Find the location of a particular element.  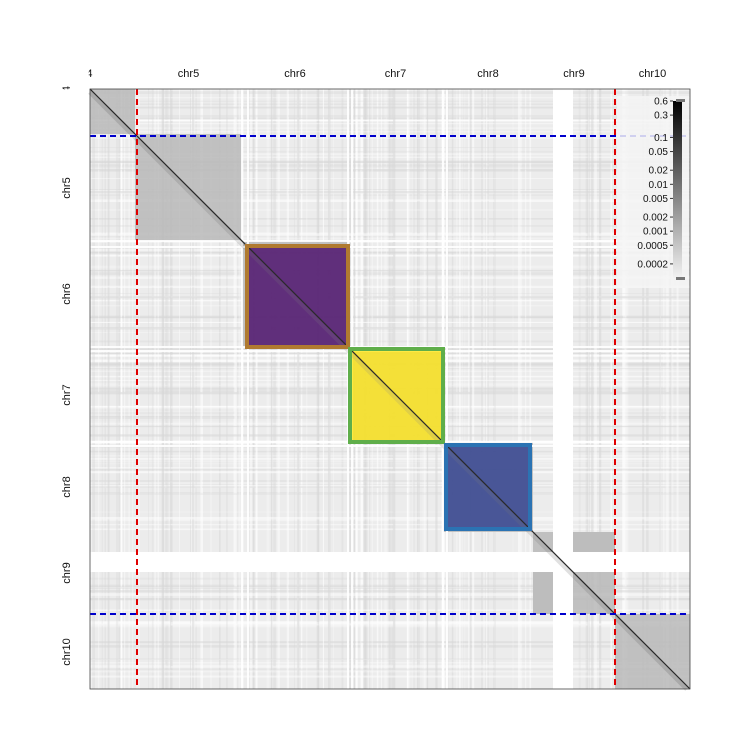

colorbar-tick-label: 0.0002 is located at coordinates (652, 264).